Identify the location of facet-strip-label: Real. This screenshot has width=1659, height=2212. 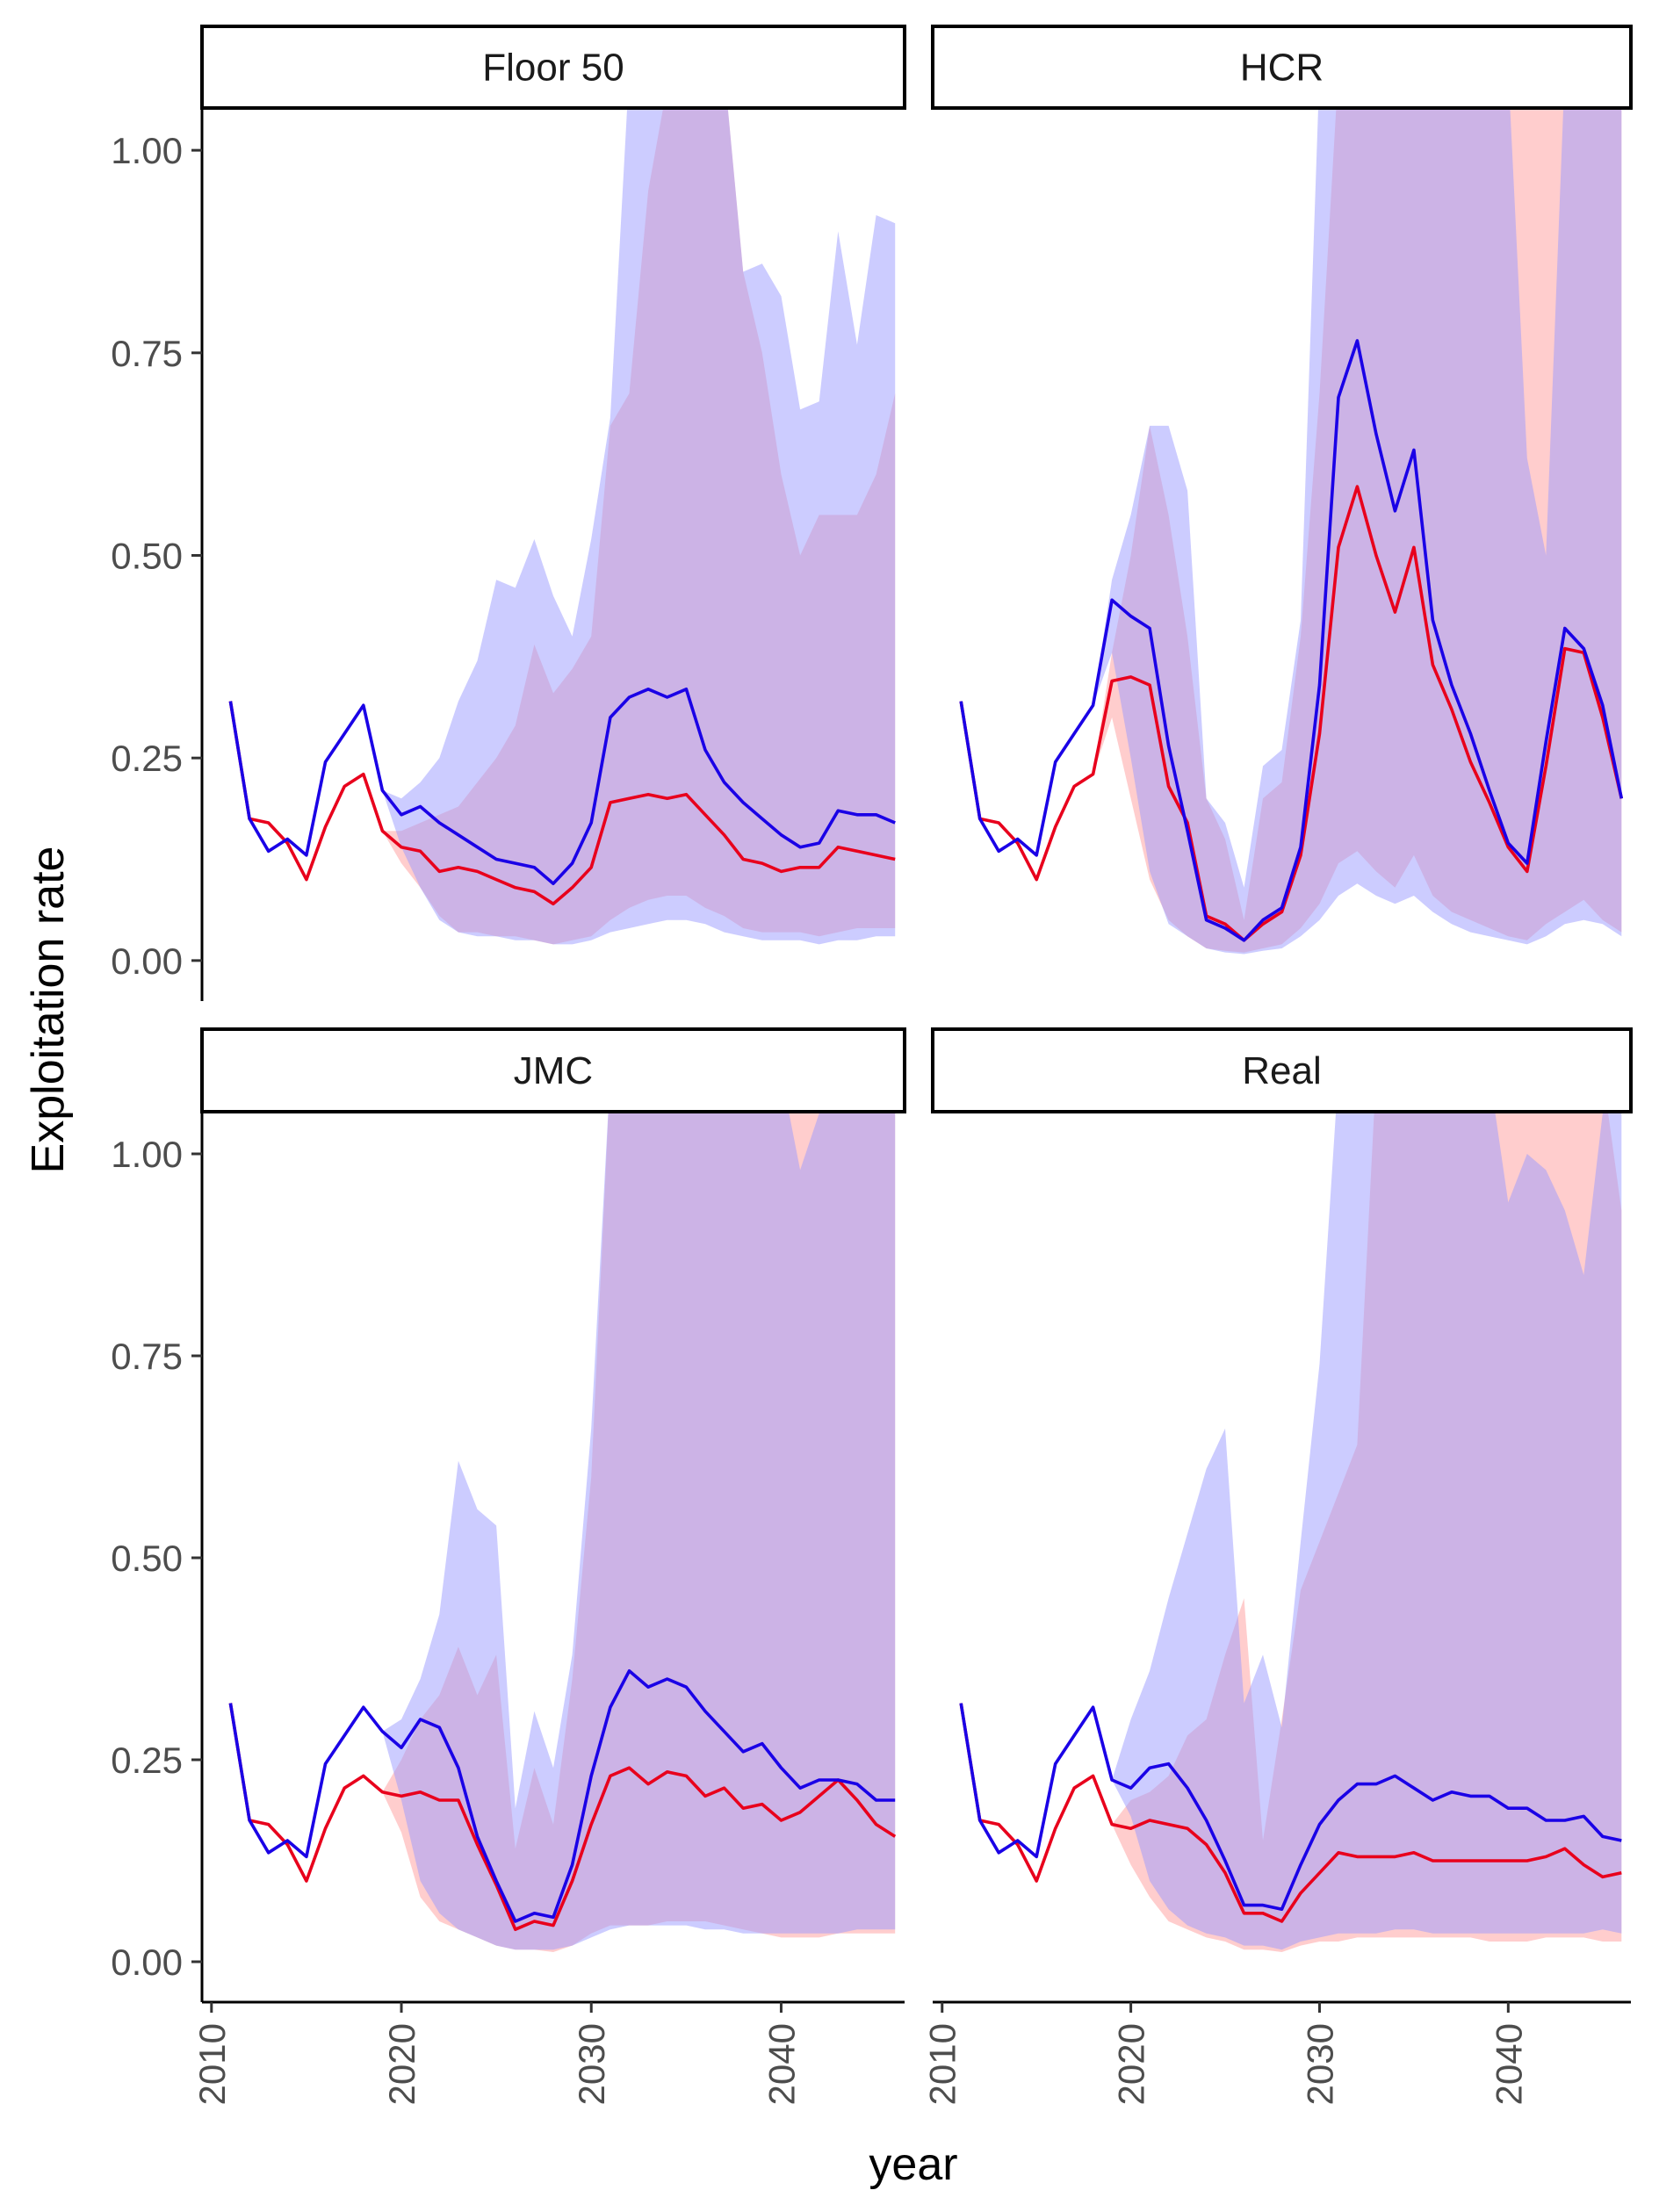
(1282, 1071).